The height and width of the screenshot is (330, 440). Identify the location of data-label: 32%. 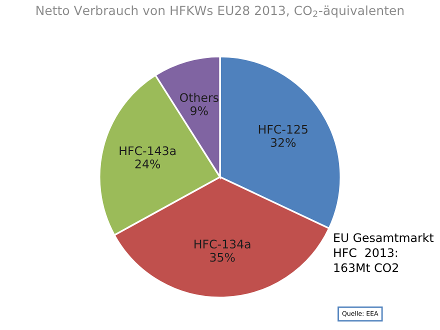
(283, 142).